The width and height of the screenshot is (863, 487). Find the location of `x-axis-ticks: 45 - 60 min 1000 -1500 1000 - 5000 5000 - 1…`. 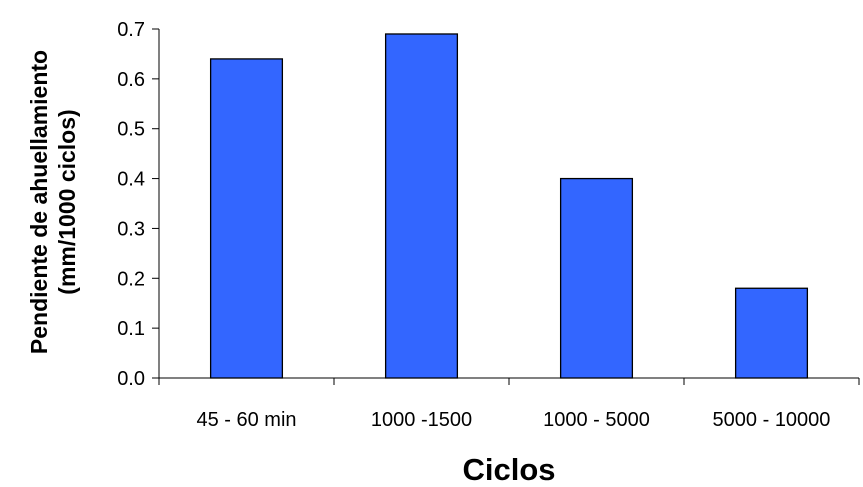

x-axis-ticks: 45 - 60 min 1000 -1500 1000 - 5000 5000 - 1… is located at coordinates (509, 404).